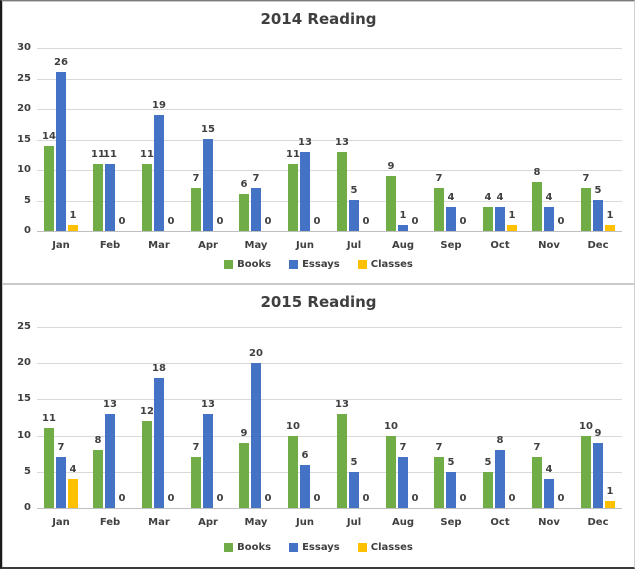  I want to click on y-tick-label: 15, so click(24, 139).